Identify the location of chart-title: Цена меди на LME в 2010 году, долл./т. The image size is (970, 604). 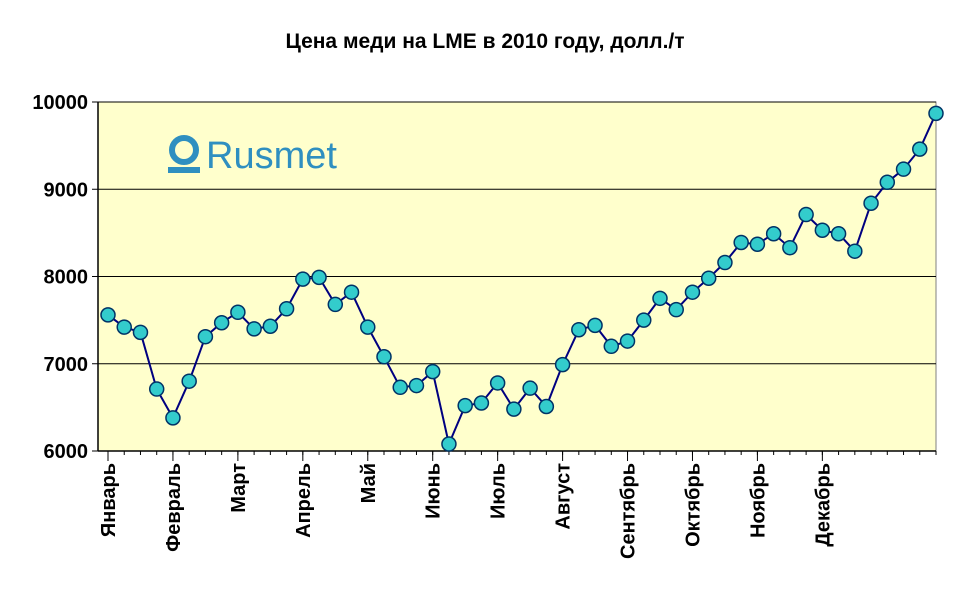
(484, 41).